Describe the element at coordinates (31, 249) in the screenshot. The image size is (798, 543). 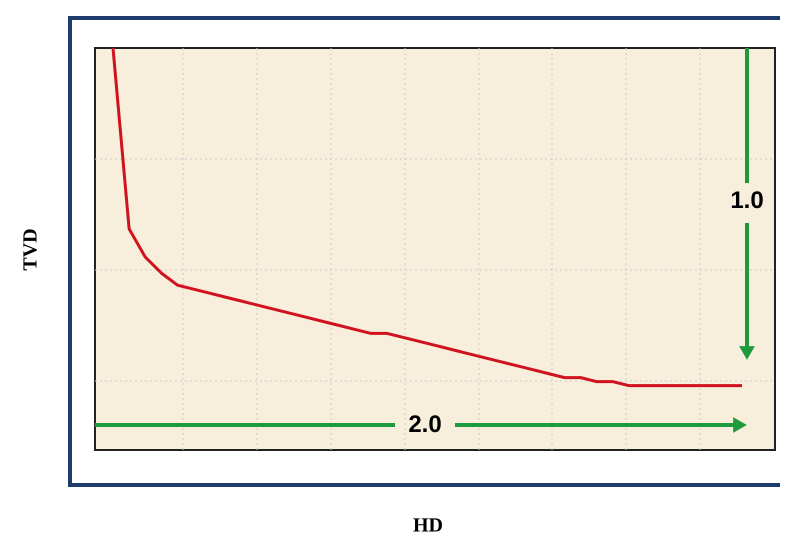
I see `y-axis-title: TVD` at that location.